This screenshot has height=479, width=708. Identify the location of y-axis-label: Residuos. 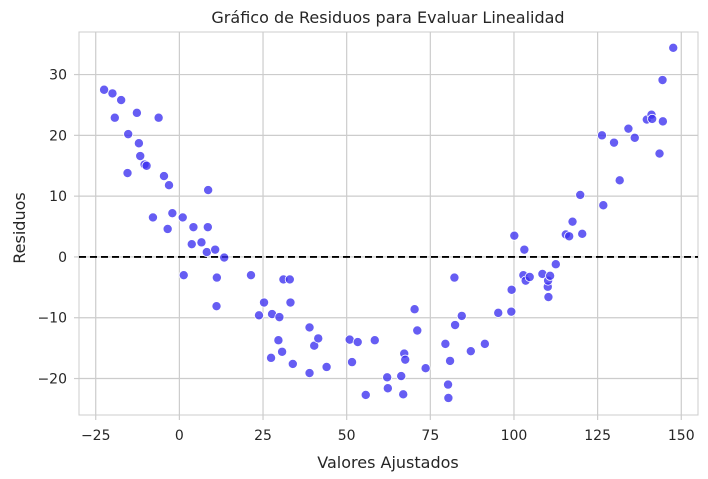
(19, 227).